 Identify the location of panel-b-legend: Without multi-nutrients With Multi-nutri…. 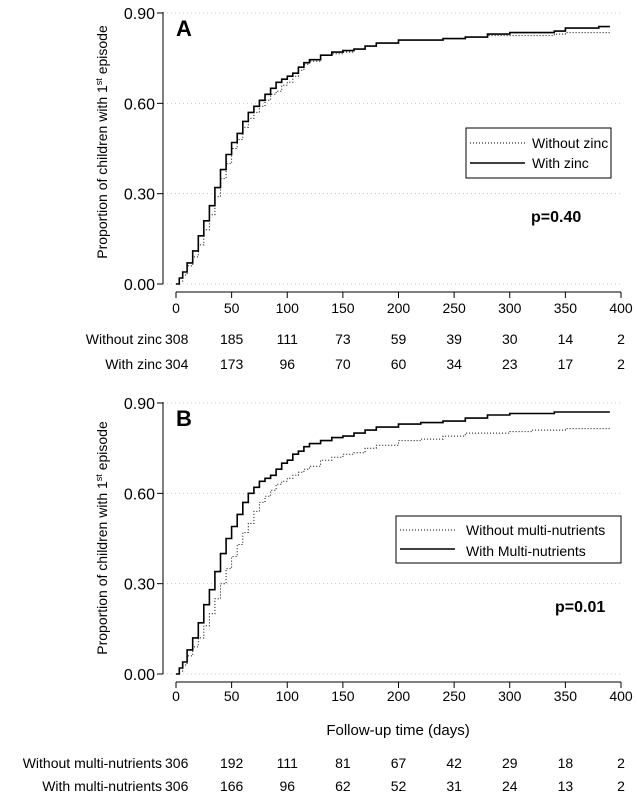
(508, 539).